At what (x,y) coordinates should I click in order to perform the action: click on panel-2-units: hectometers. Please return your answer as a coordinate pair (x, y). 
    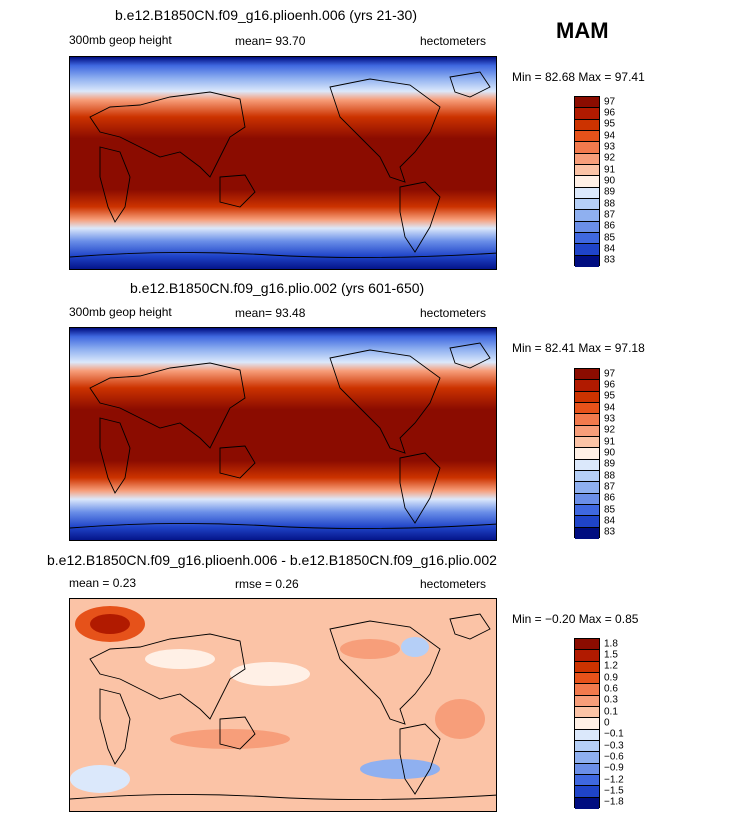
    Looking at the image, I should click on (453, 313).